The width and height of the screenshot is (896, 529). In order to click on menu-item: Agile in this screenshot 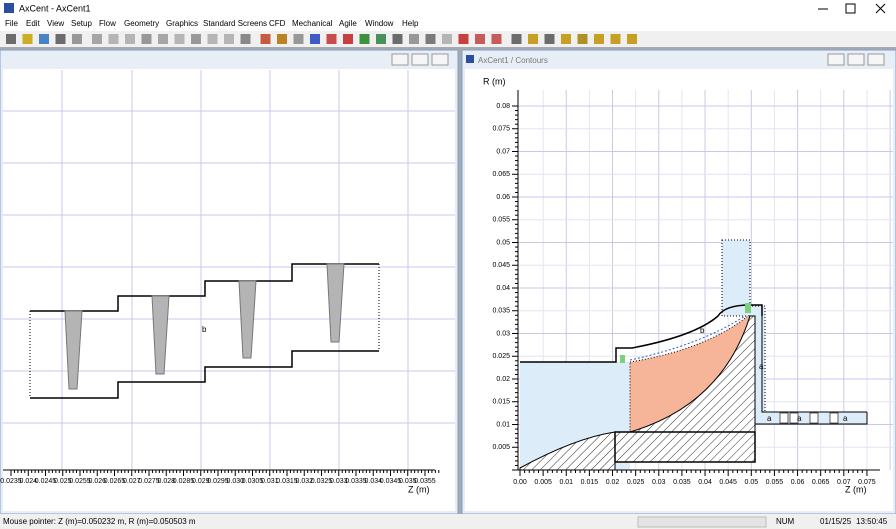, I will do `click(348, 23)`.